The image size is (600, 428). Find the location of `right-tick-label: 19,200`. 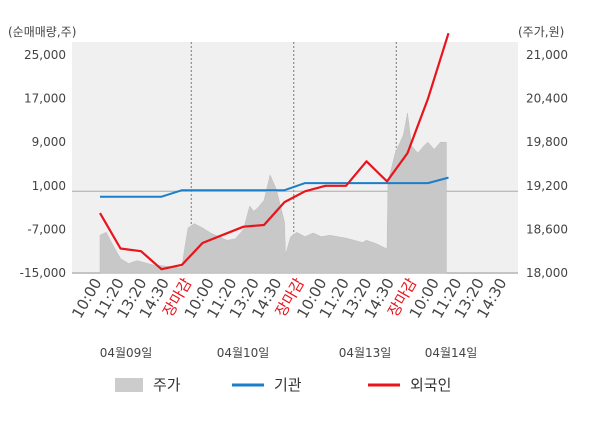

right-tick-label: 19,200 is located at coordinates (547, 186).